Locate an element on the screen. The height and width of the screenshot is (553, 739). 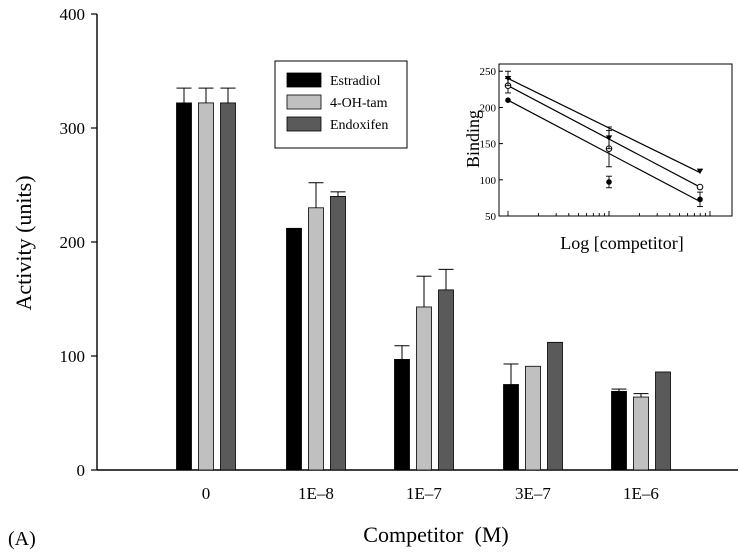
y-tick-label: 300 is located at coordinates (73, 128).